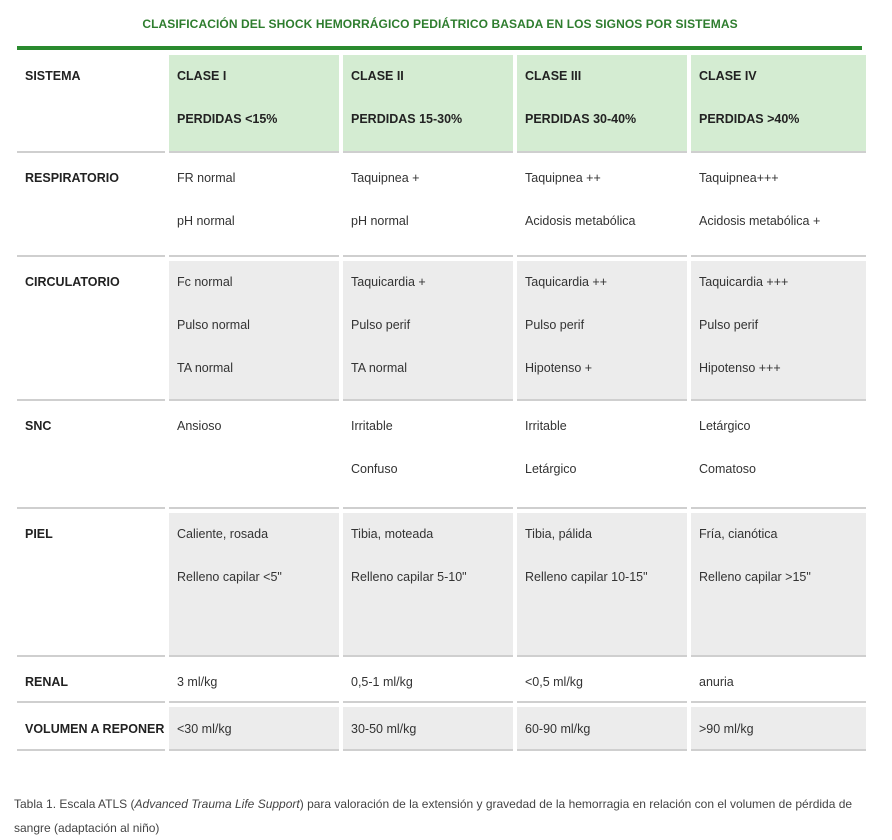 This screenshot has width=892, height=840. What do you see at coordinates (254, 729) in the screenshot?
I see `table-cell: <30 ml/kg` at bounding box center [254, 729].